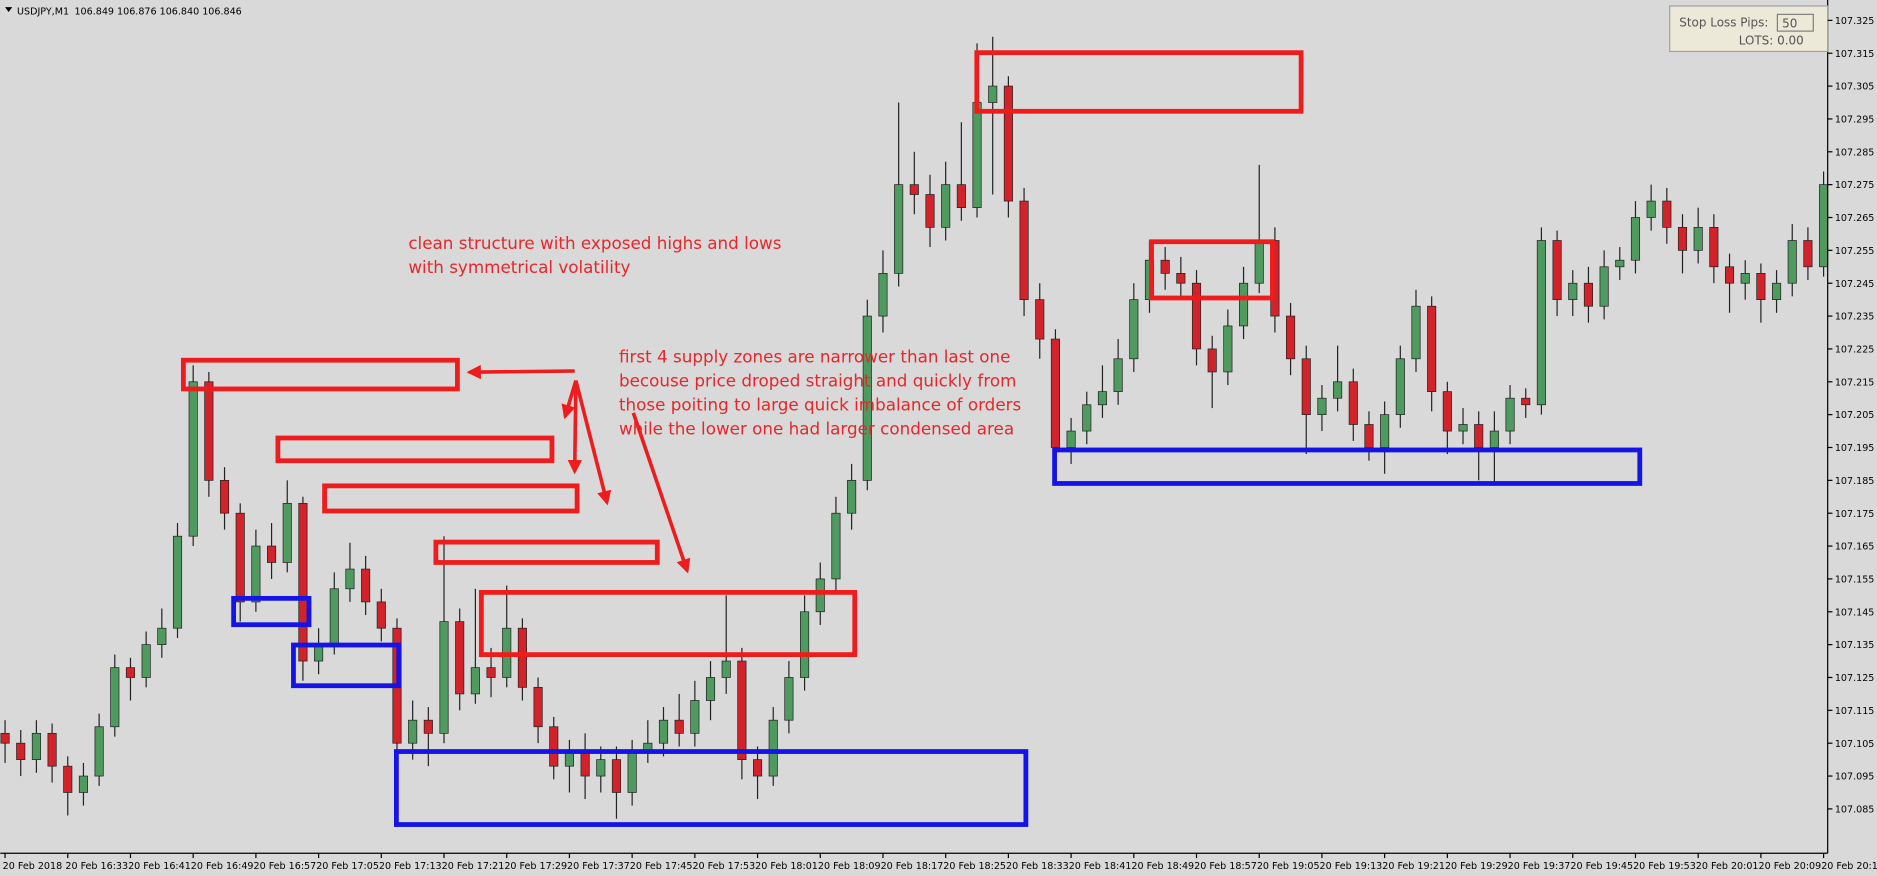  Describe the element at coordinates (1749, 29) in the screenshot. I see `trade-panel: Stop Loss Pips: 50 LOTS: 0.00` at that location.